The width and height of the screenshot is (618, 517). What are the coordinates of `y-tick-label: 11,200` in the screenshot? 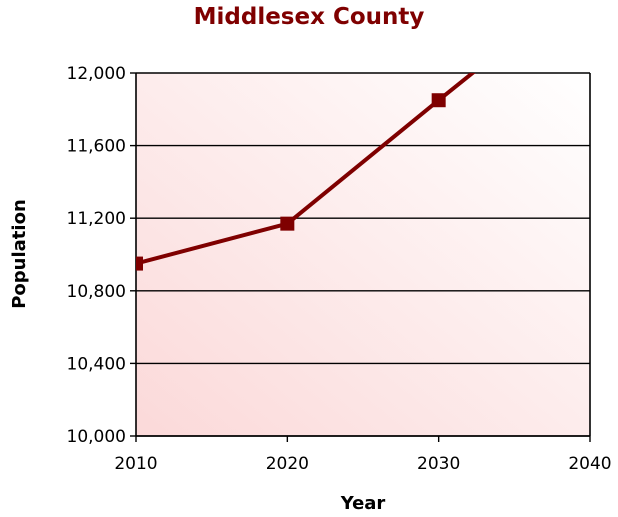 It's located at (96, 219).